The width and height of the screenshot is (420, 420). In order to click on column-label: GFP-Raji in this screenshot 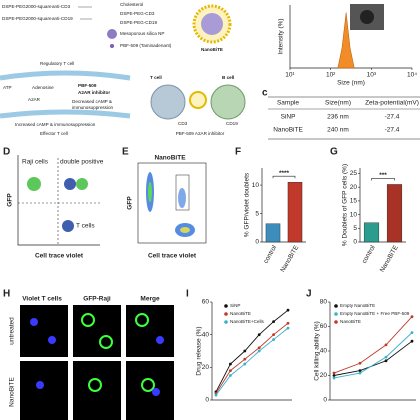, I will do `click(97, 299)`.